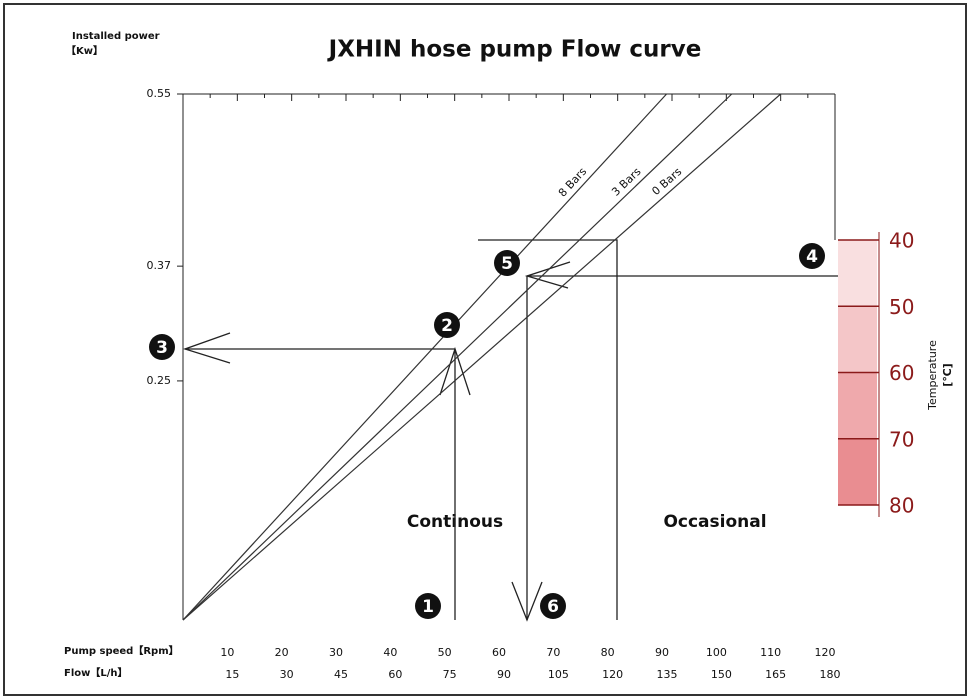  I want to click on temperature-tick-label: 70, so click(901, 439).